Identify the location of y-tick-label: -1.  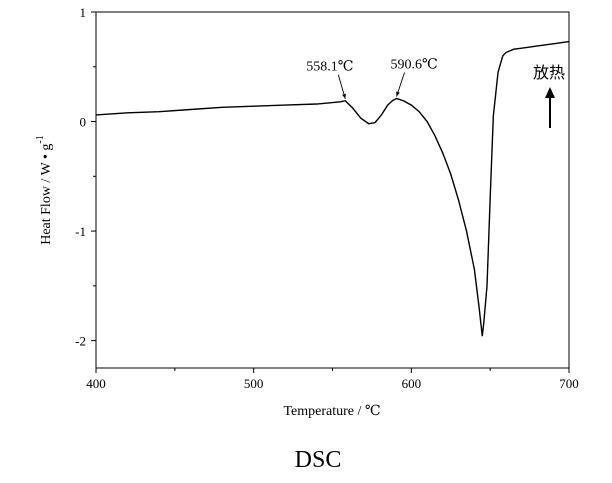
(80, 231).